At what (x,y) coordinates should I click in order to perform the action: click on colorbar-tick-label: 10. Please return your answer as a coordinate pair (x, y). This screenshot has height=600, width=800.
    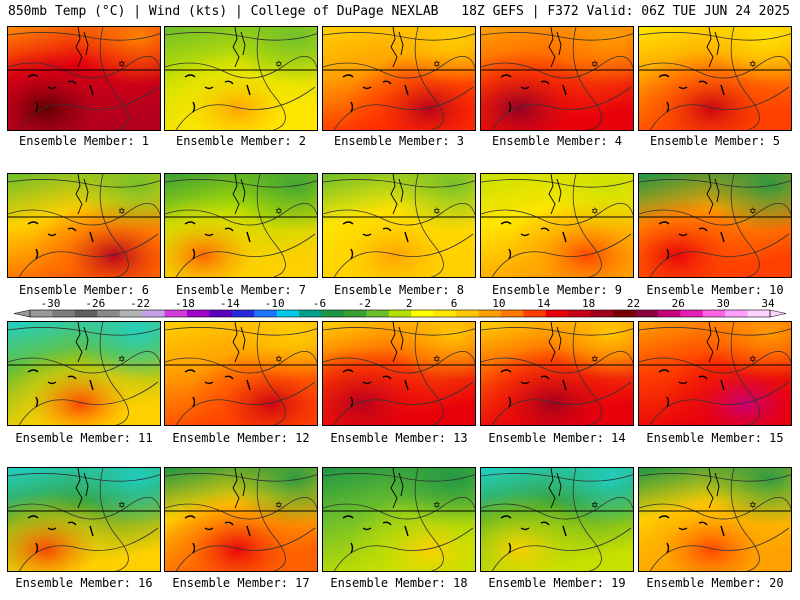
    Looking at the image, I should click on (498, 303).